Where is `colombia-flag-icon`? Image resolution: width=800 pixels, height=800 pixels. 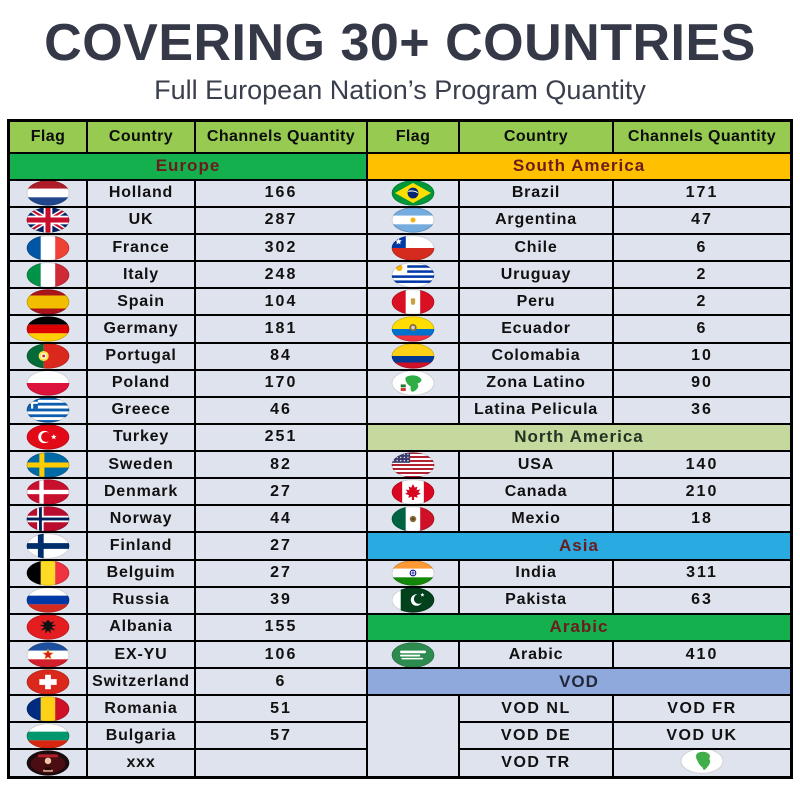 colombia-flag-icon is located at coordinates (413, 356).